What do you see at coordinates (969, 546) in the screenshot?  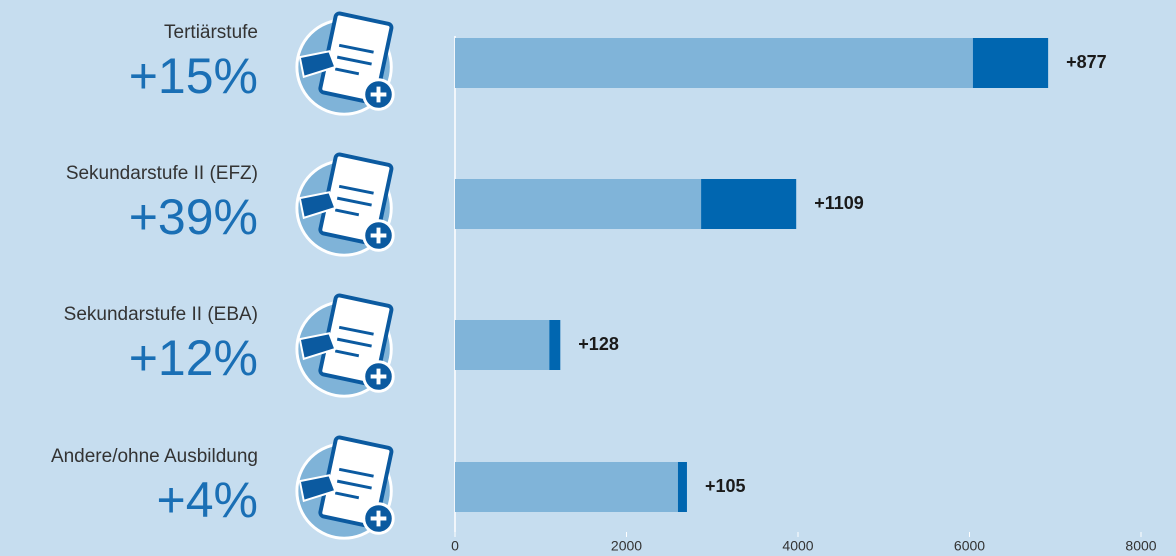 I see `x-tick-label: 6000` at bounding box center [969, 546].